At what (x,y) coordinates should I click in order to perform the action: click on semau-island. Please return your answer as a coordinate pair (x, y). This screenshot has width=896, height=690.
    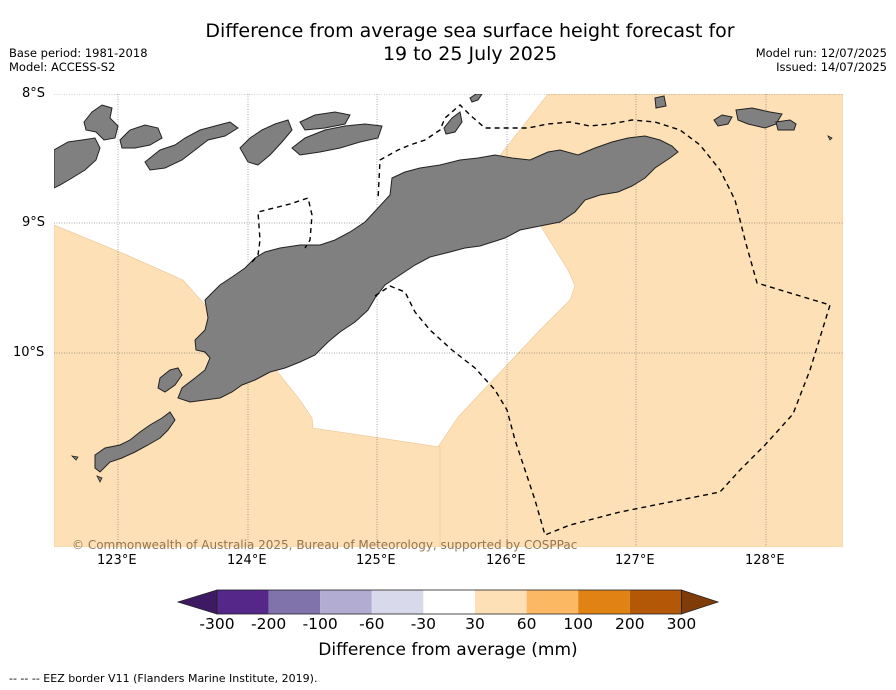
    Looking at the image, I should click on (170, 380).